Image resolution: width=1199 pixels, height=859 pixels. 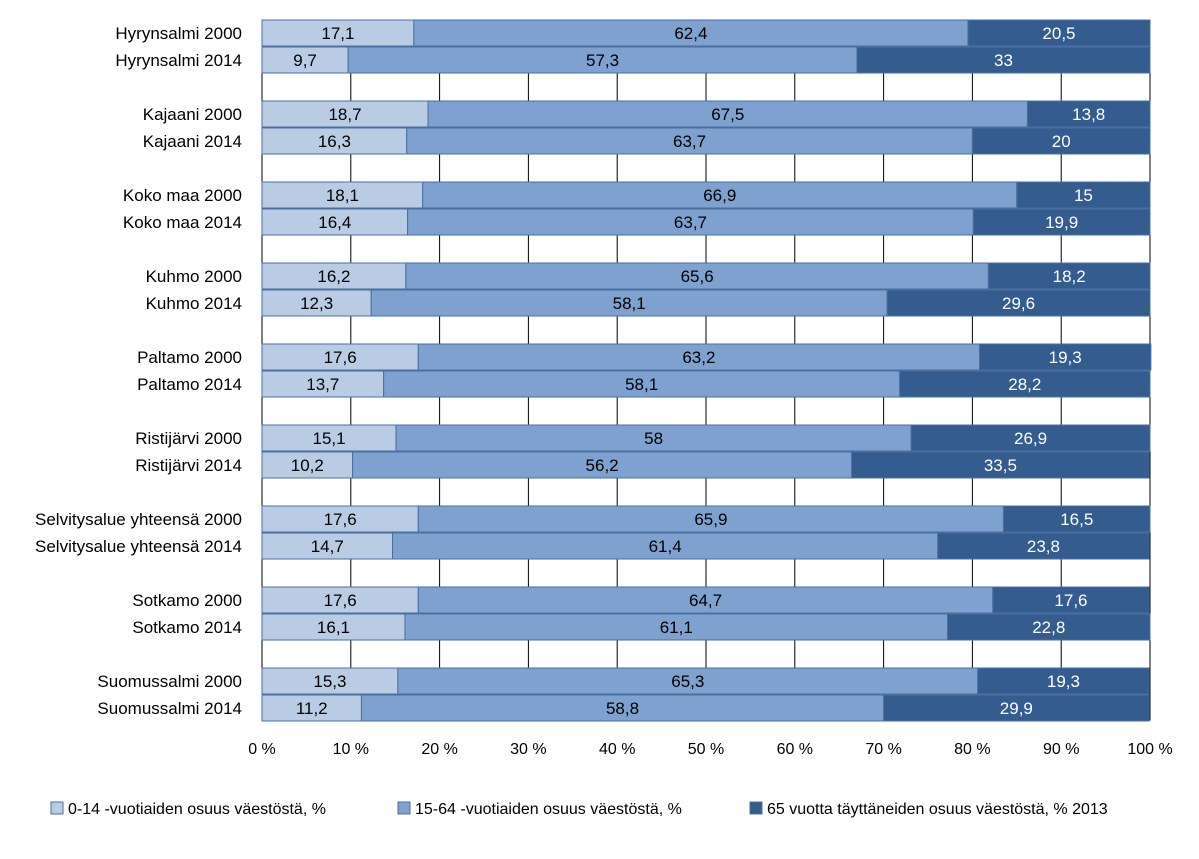 What do you see at coordinates (1018, 303) in the screenshot?
I see `data-label: 29,6` at bounding box center [1018, 303].